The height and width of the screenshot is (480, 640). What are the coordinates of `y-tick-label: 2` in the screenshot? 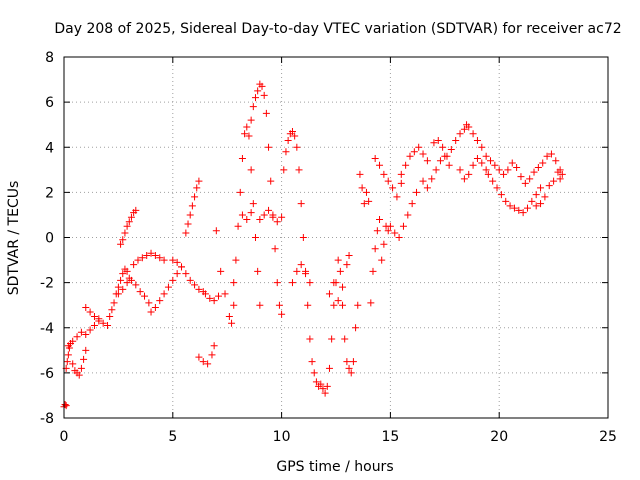 It's located at (49, 193).